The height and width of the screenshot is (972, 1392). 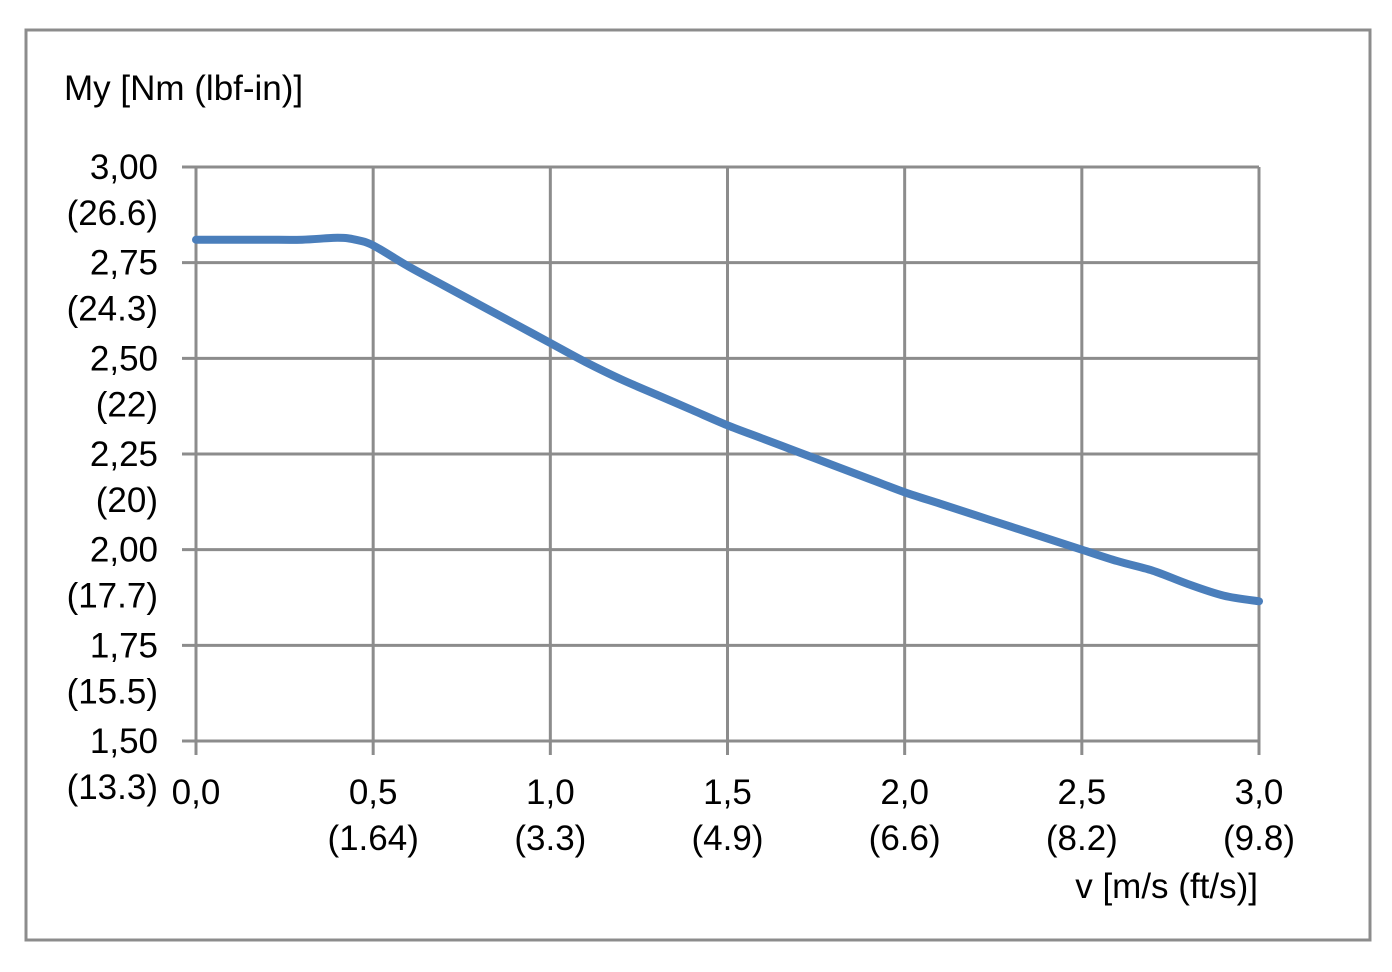 I want to click on y-tick-sublabel: (22), so click(x=127, y=404).